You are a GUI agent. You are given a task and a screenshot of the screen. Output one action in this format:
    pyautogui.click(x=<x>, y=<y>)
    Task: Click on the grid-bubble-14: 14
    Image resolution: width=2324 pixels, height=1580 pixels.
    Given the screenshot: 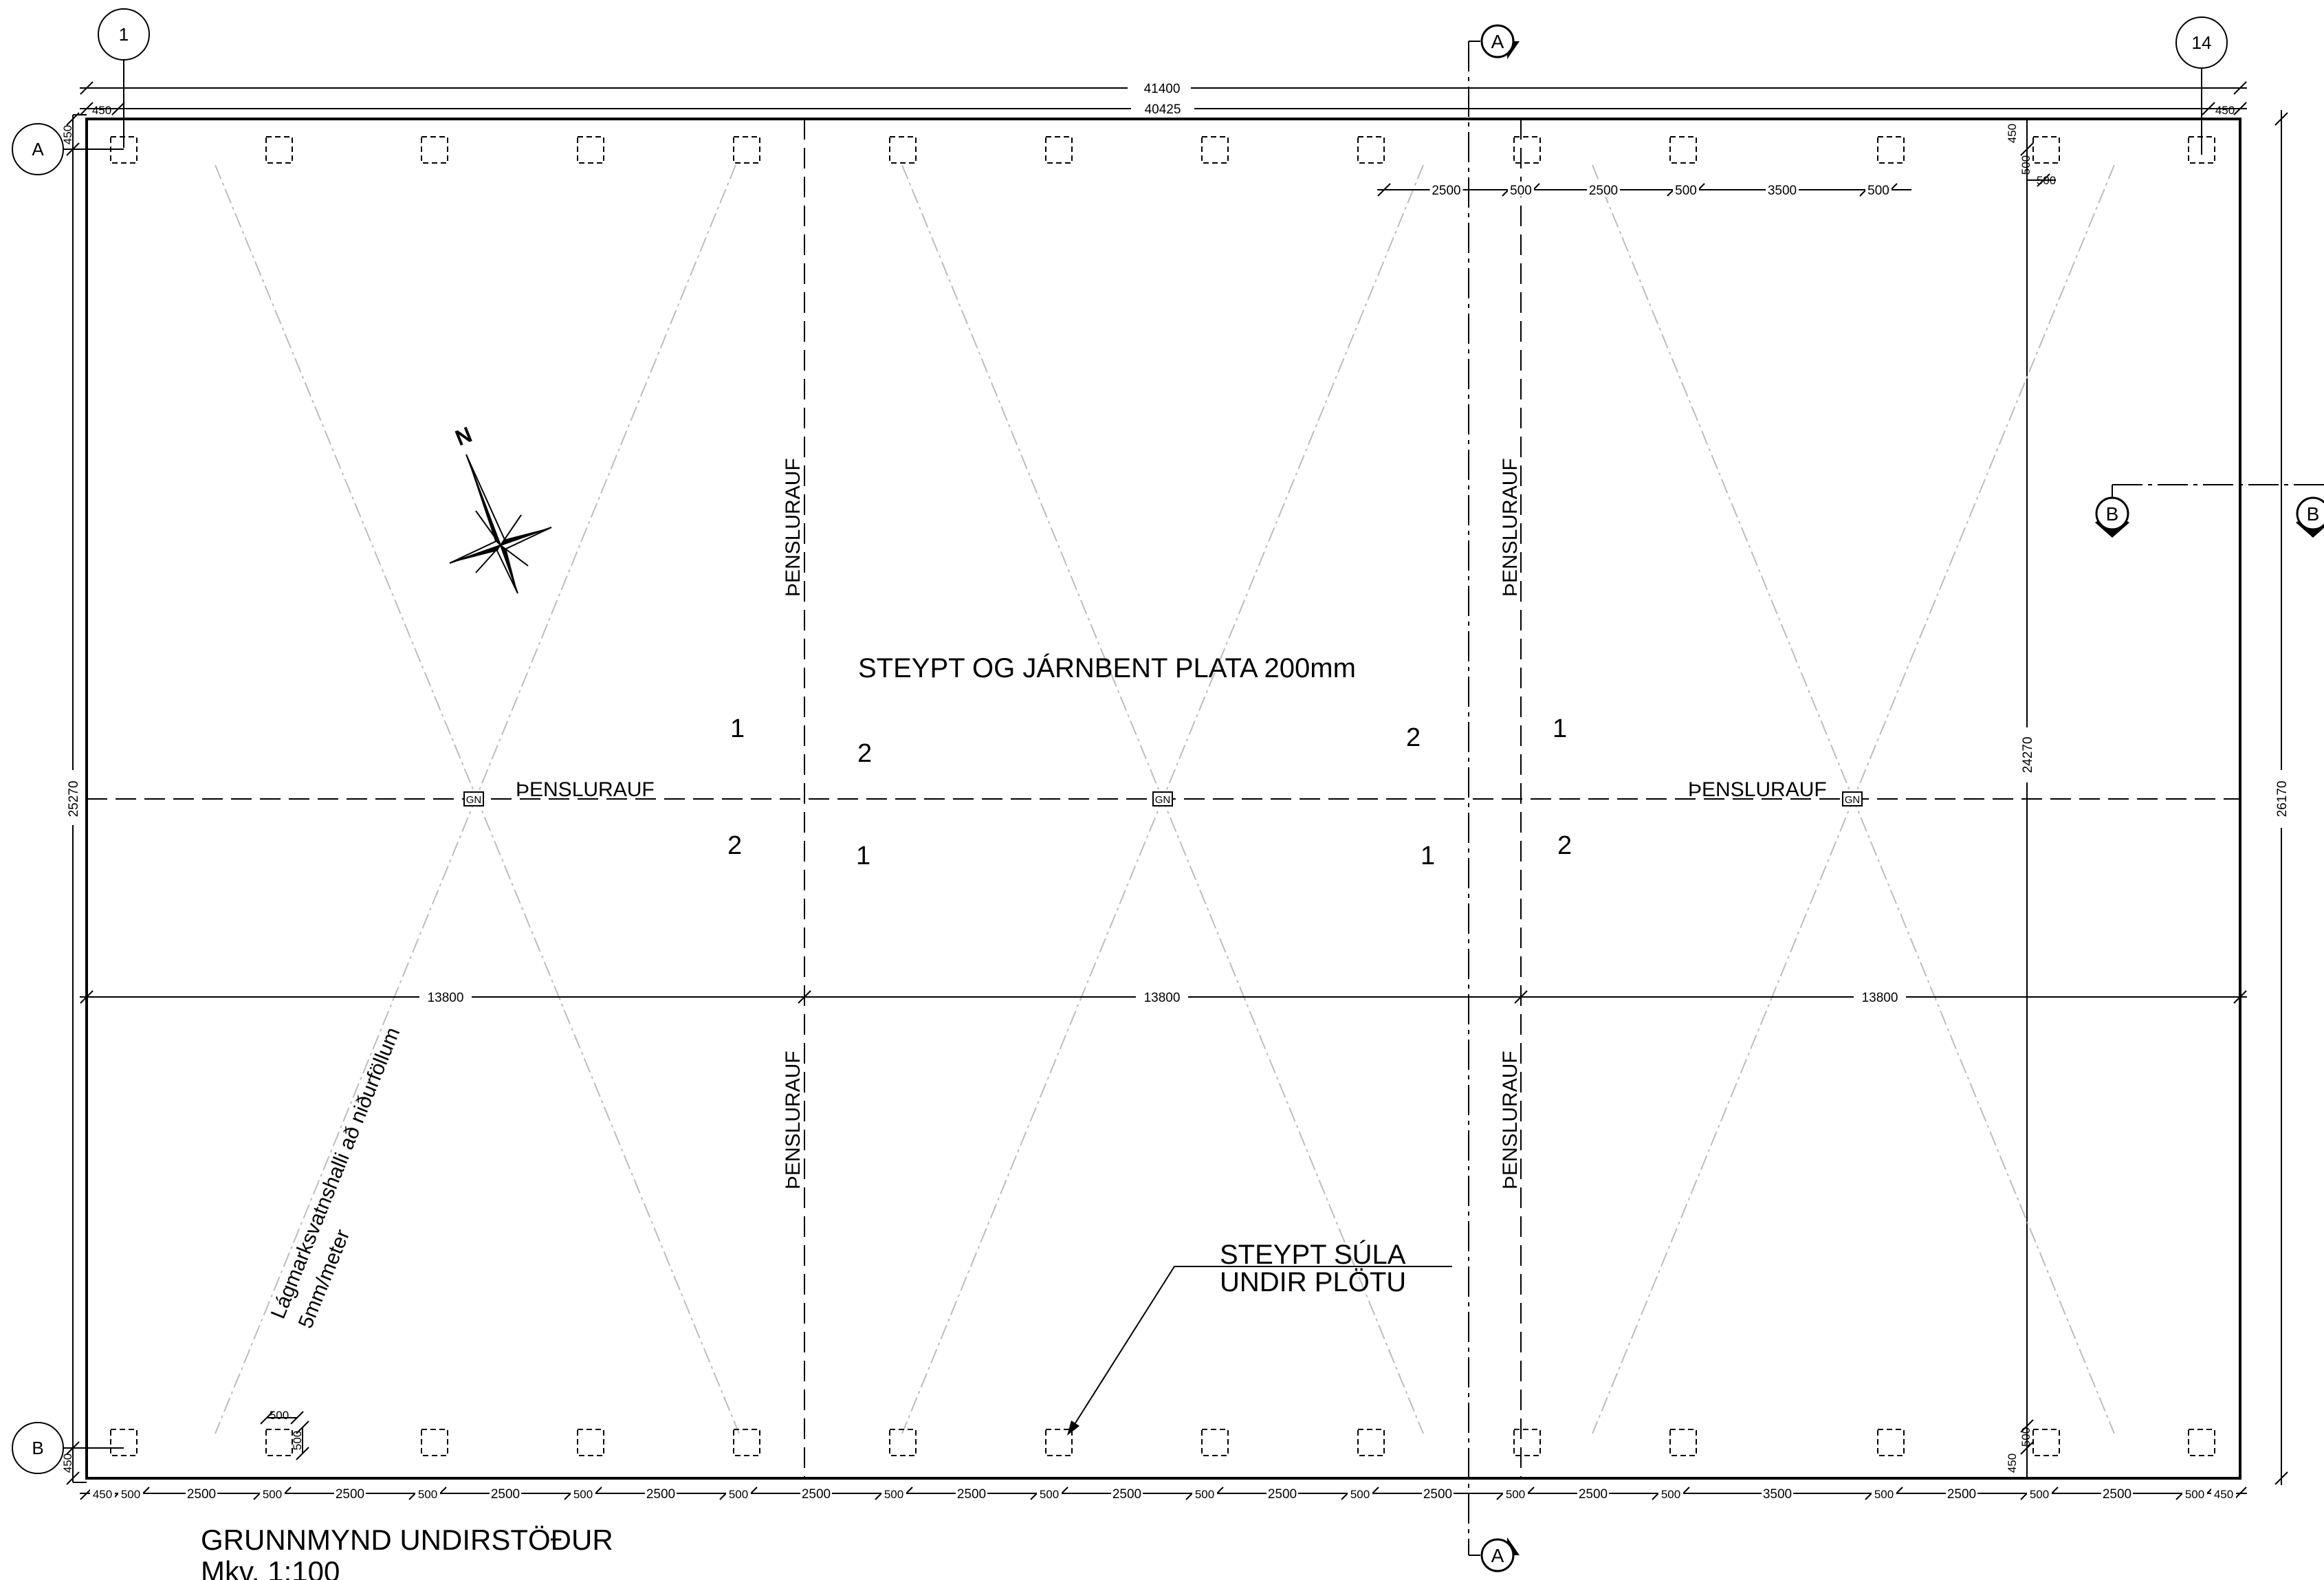 What is the action you would take?
    pyautogui.click(x=2201, y=86)
    